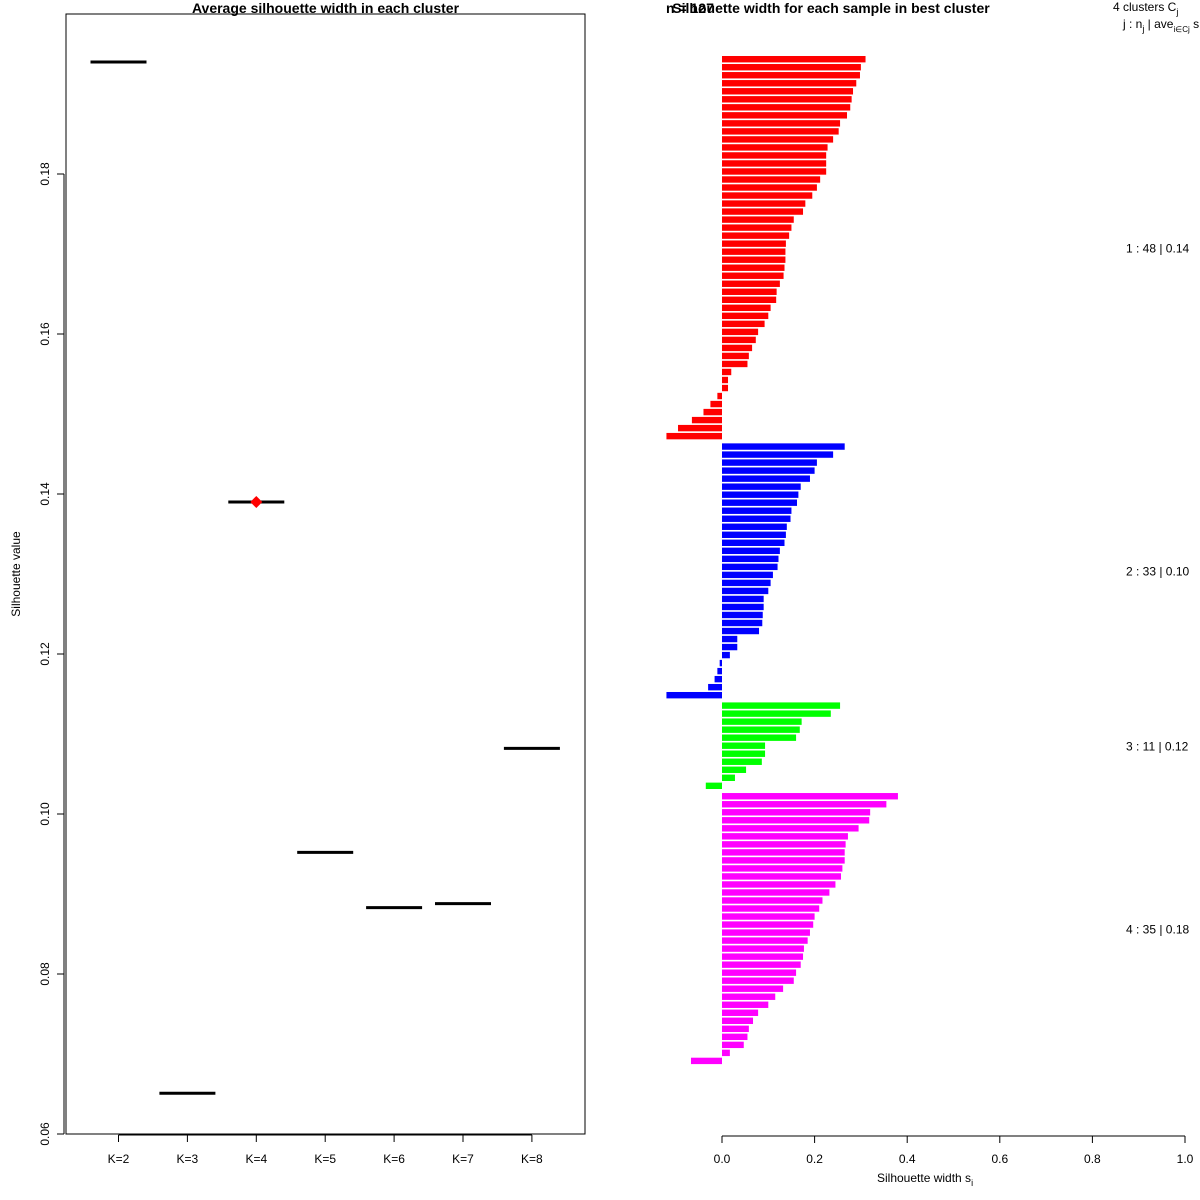  I want to click on cluster-4-bars, so click(794, 929).